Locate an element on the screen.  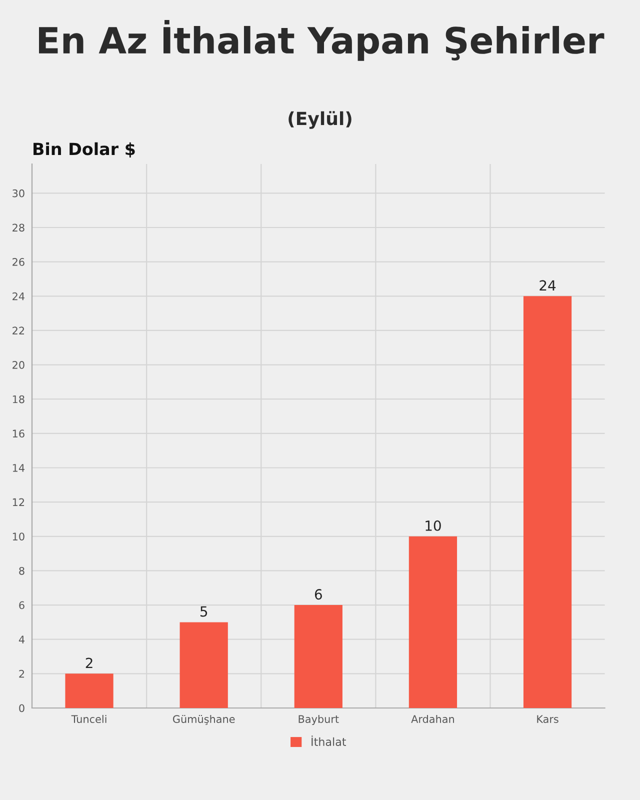
y-tick-label: 28 is located at coordinates (18, 228).